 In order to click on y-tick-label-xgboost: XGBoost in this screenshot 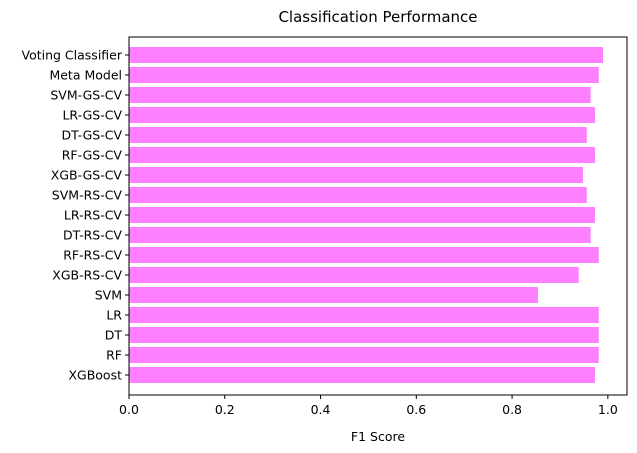, I will do `click(95, 375)`.